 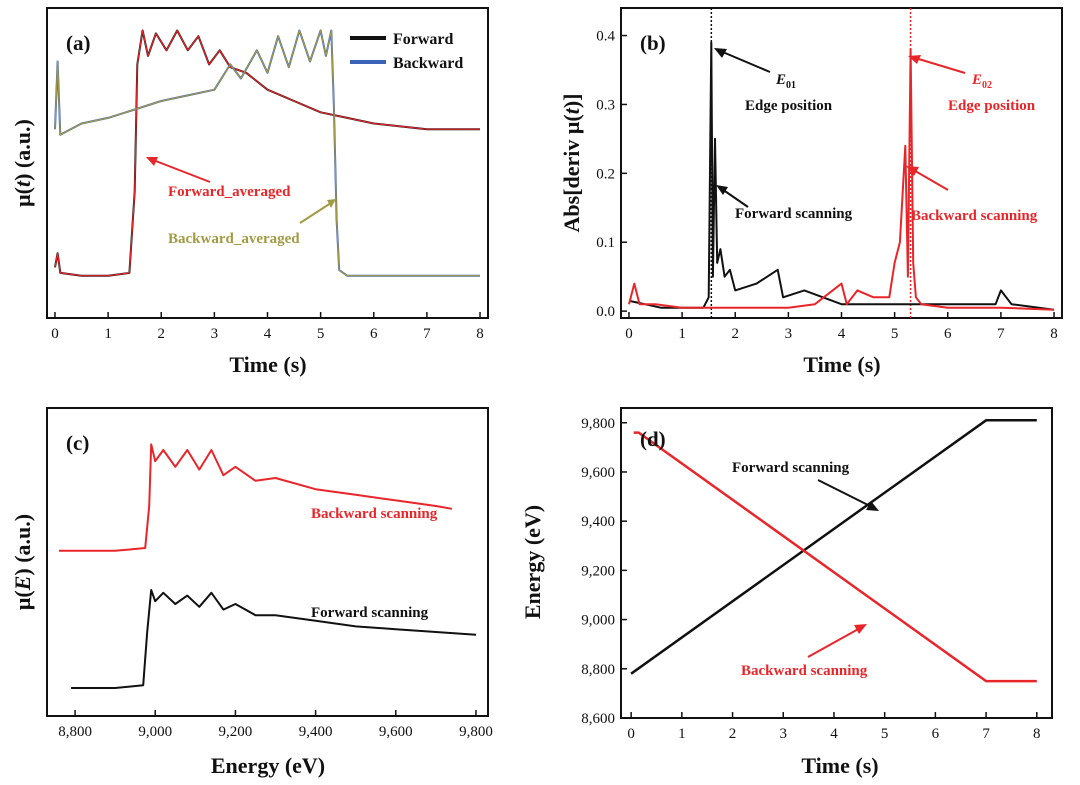 What do you see at coordinates (179, 170) in the screenshot?
I see `forward-averaged-arrow` at bounding box center [179, 170].